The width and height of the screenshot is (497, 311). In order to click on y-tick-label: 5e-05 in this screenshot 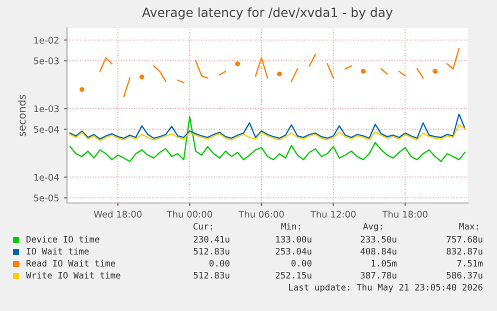, I will do `click(46, 198)`.